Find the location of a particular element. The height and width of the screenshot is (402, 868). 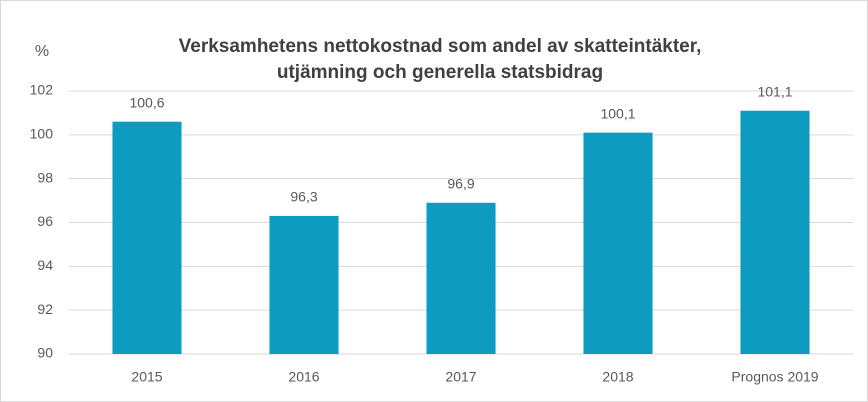

x-tick-label: Prognos 2019 is located at coordinates (774, 377).